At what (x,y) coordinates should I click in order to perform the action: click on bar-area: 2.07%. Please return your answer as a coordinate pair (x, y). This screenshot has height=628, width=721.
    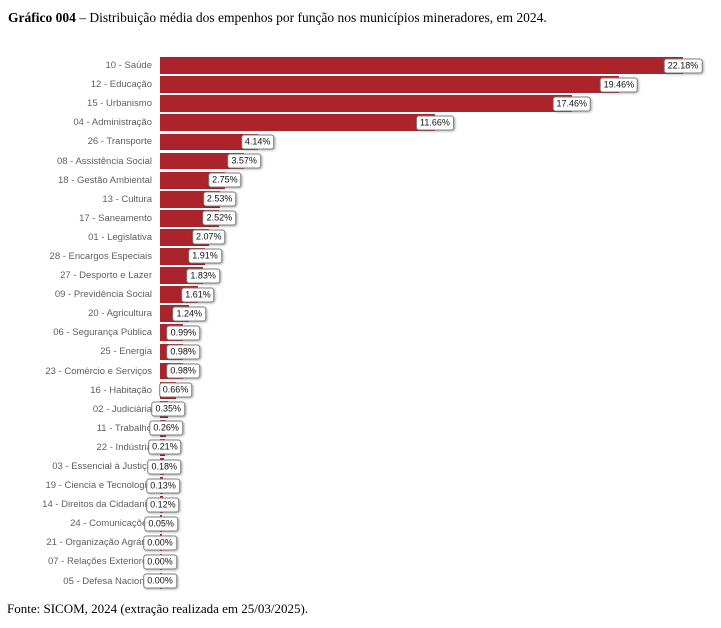
    Looking at the image, I should click on (440, 237).